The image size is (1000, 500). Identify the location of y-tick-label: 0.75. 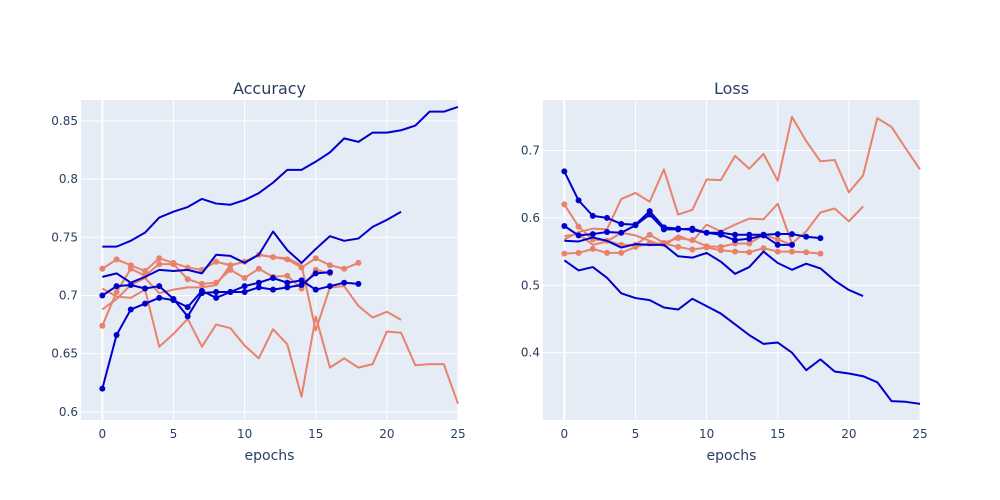
(64, 237).